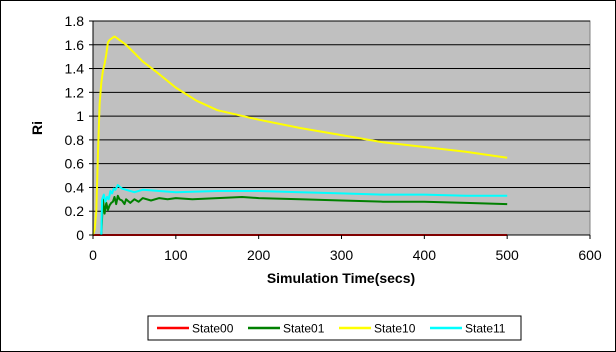 The height and width of the screenshot is (352, 616). Describe the element at coordinates (342, 255) in the screenshot. I see `x-tick-label: 300` at that location.